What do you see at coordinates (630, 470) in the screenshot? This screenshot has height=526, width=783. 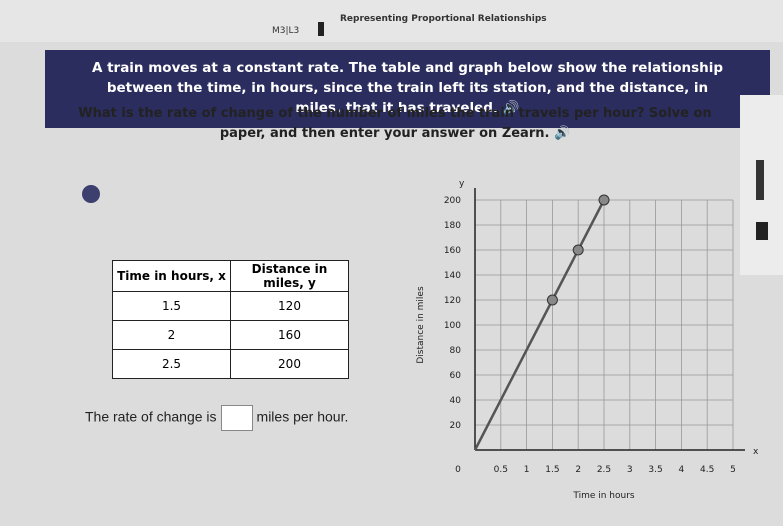 I see `x-tick-label: 3` at bounding box center [630, 470].